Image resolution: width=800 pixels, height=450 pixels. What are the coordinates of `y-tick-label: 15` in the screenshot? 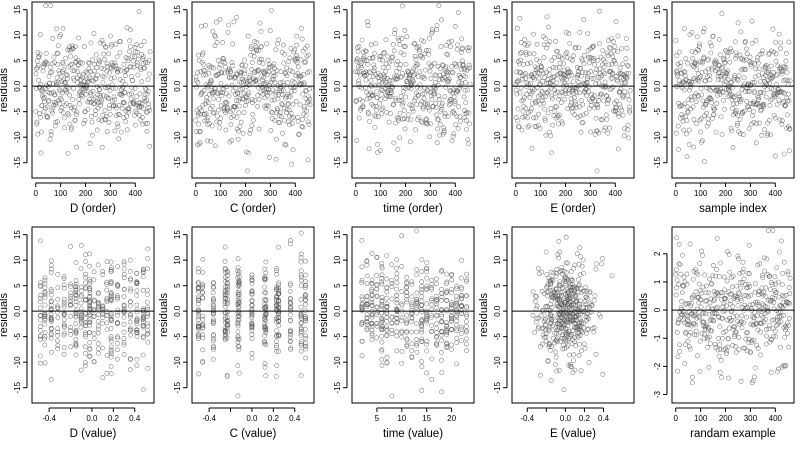 It's located at (17, 9).